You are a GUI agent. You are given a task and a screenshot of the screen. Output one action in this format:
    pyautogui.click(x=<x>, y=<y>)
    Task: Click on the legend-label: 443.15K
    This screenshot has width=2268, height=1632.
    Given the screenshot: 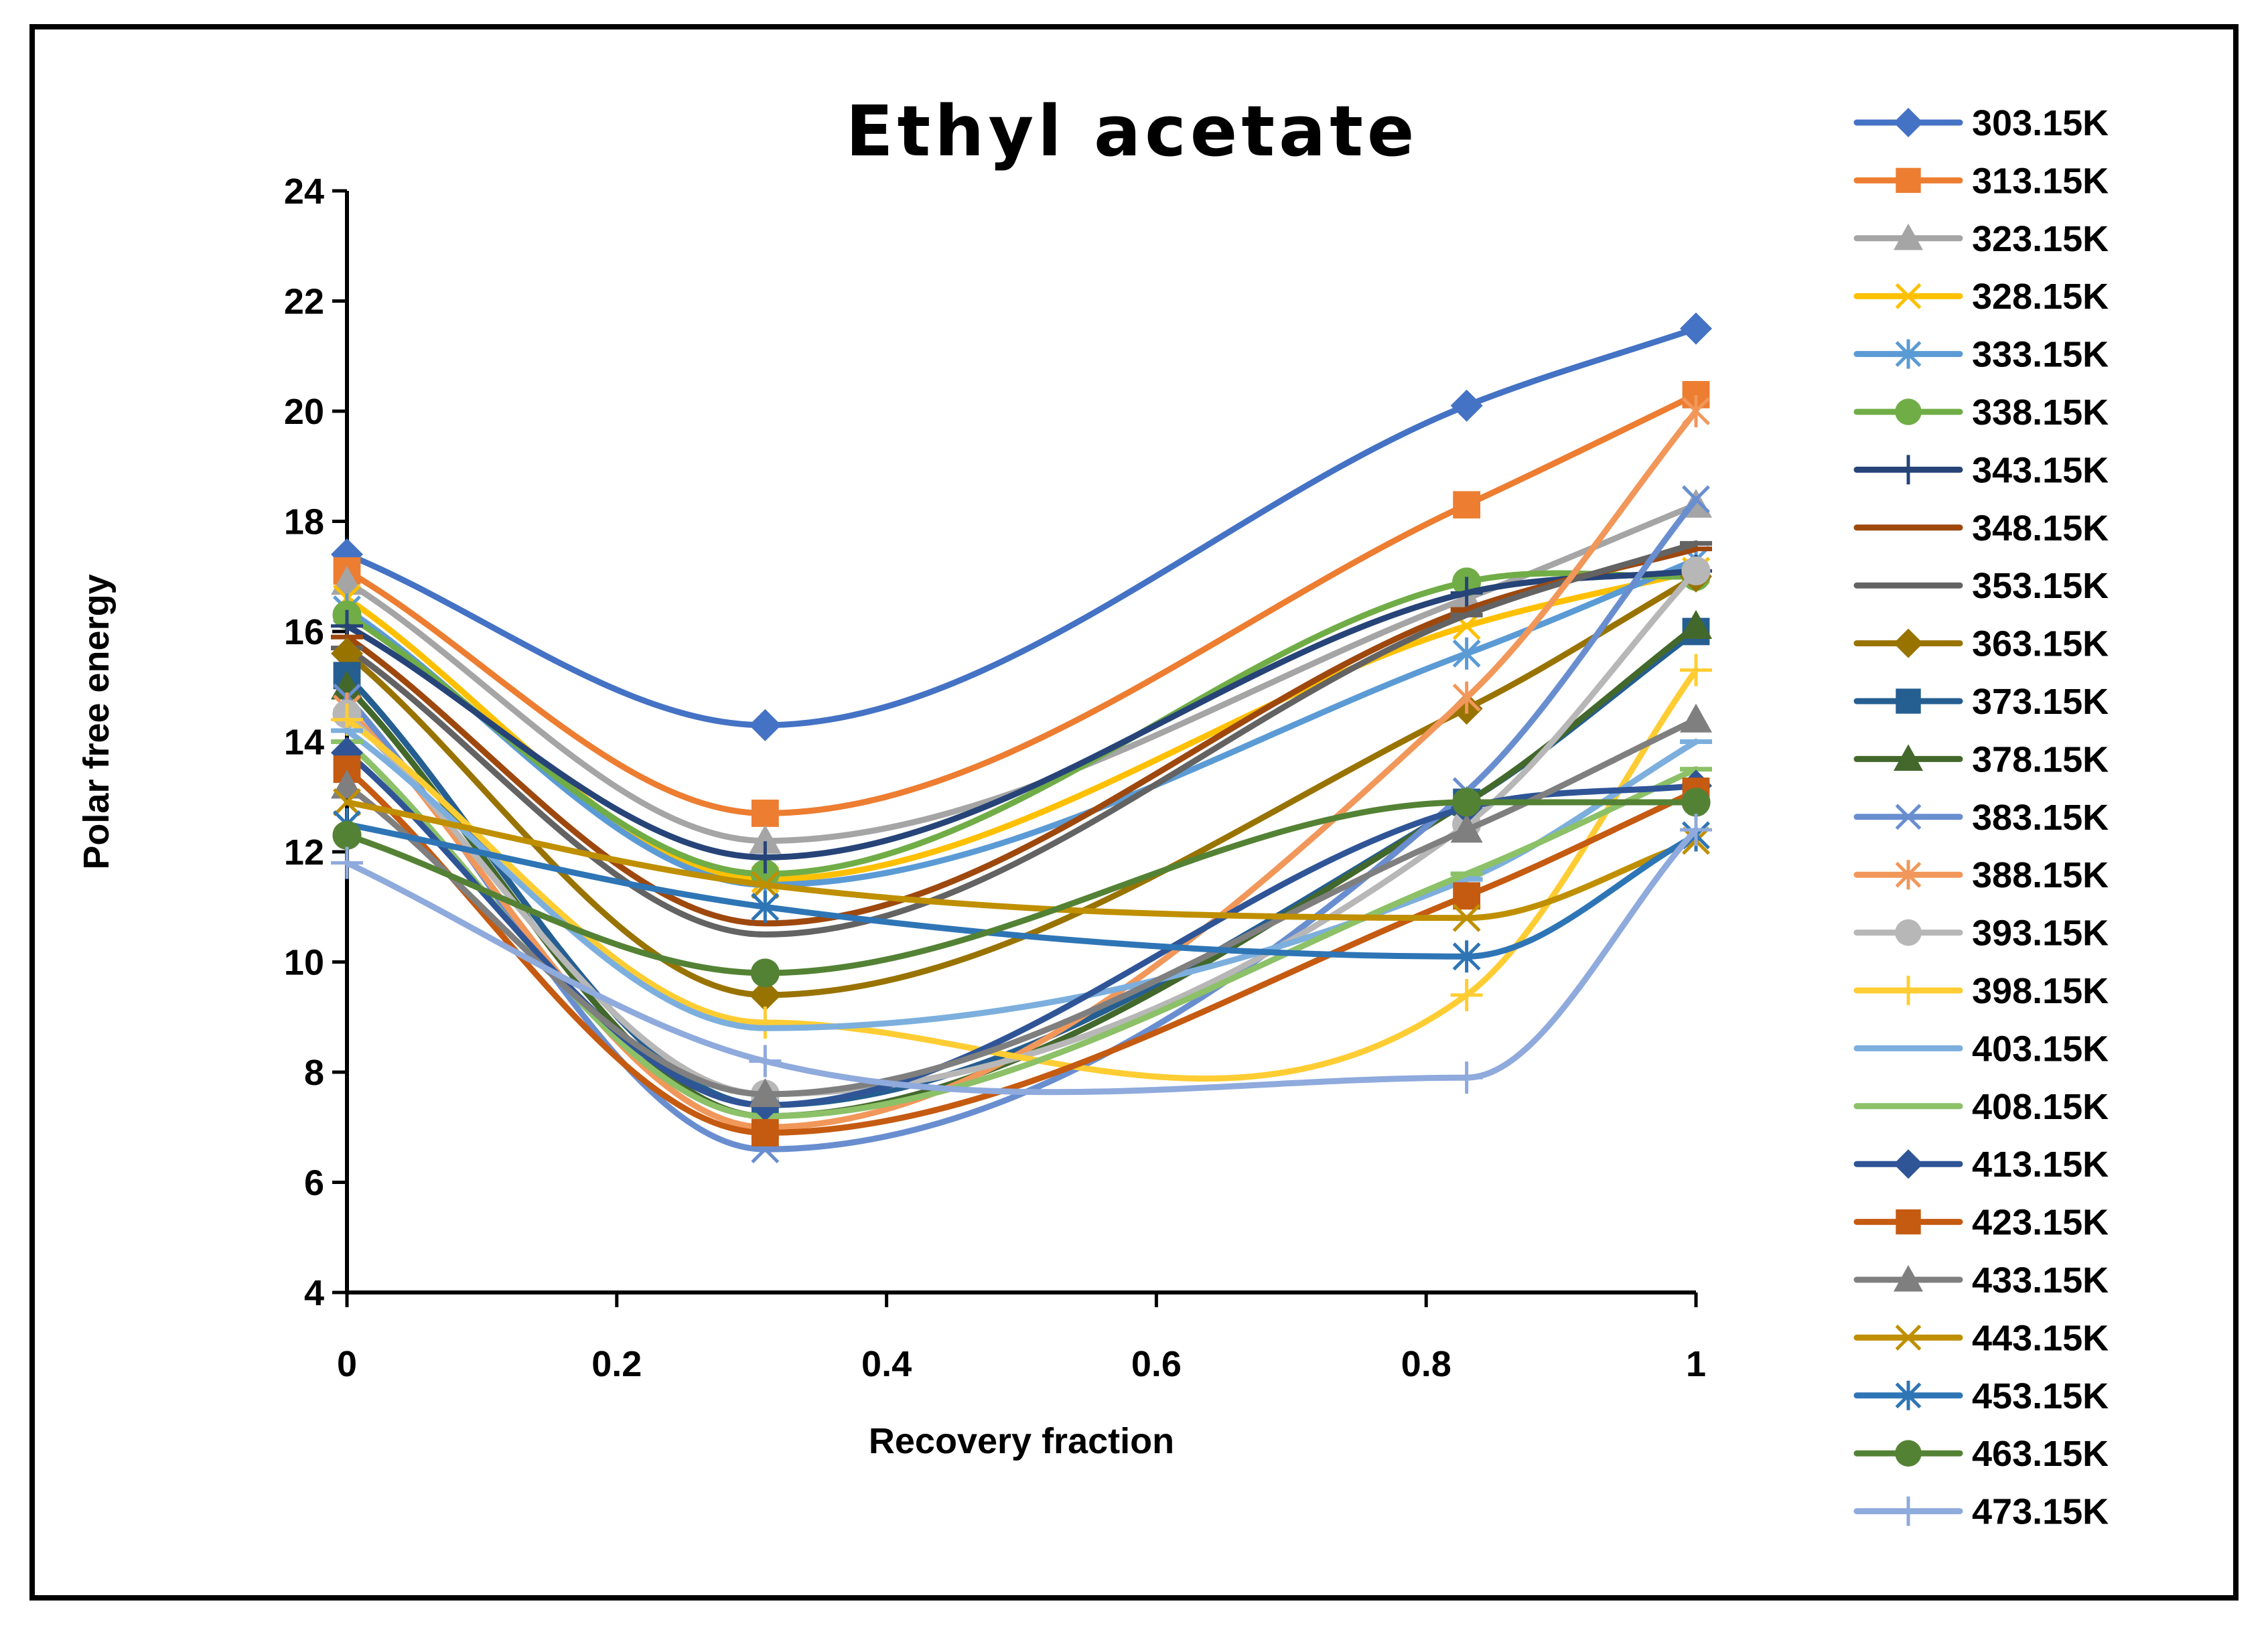 What is the action you would take?
    pyautogui.click(x=2040, y=1338)
    